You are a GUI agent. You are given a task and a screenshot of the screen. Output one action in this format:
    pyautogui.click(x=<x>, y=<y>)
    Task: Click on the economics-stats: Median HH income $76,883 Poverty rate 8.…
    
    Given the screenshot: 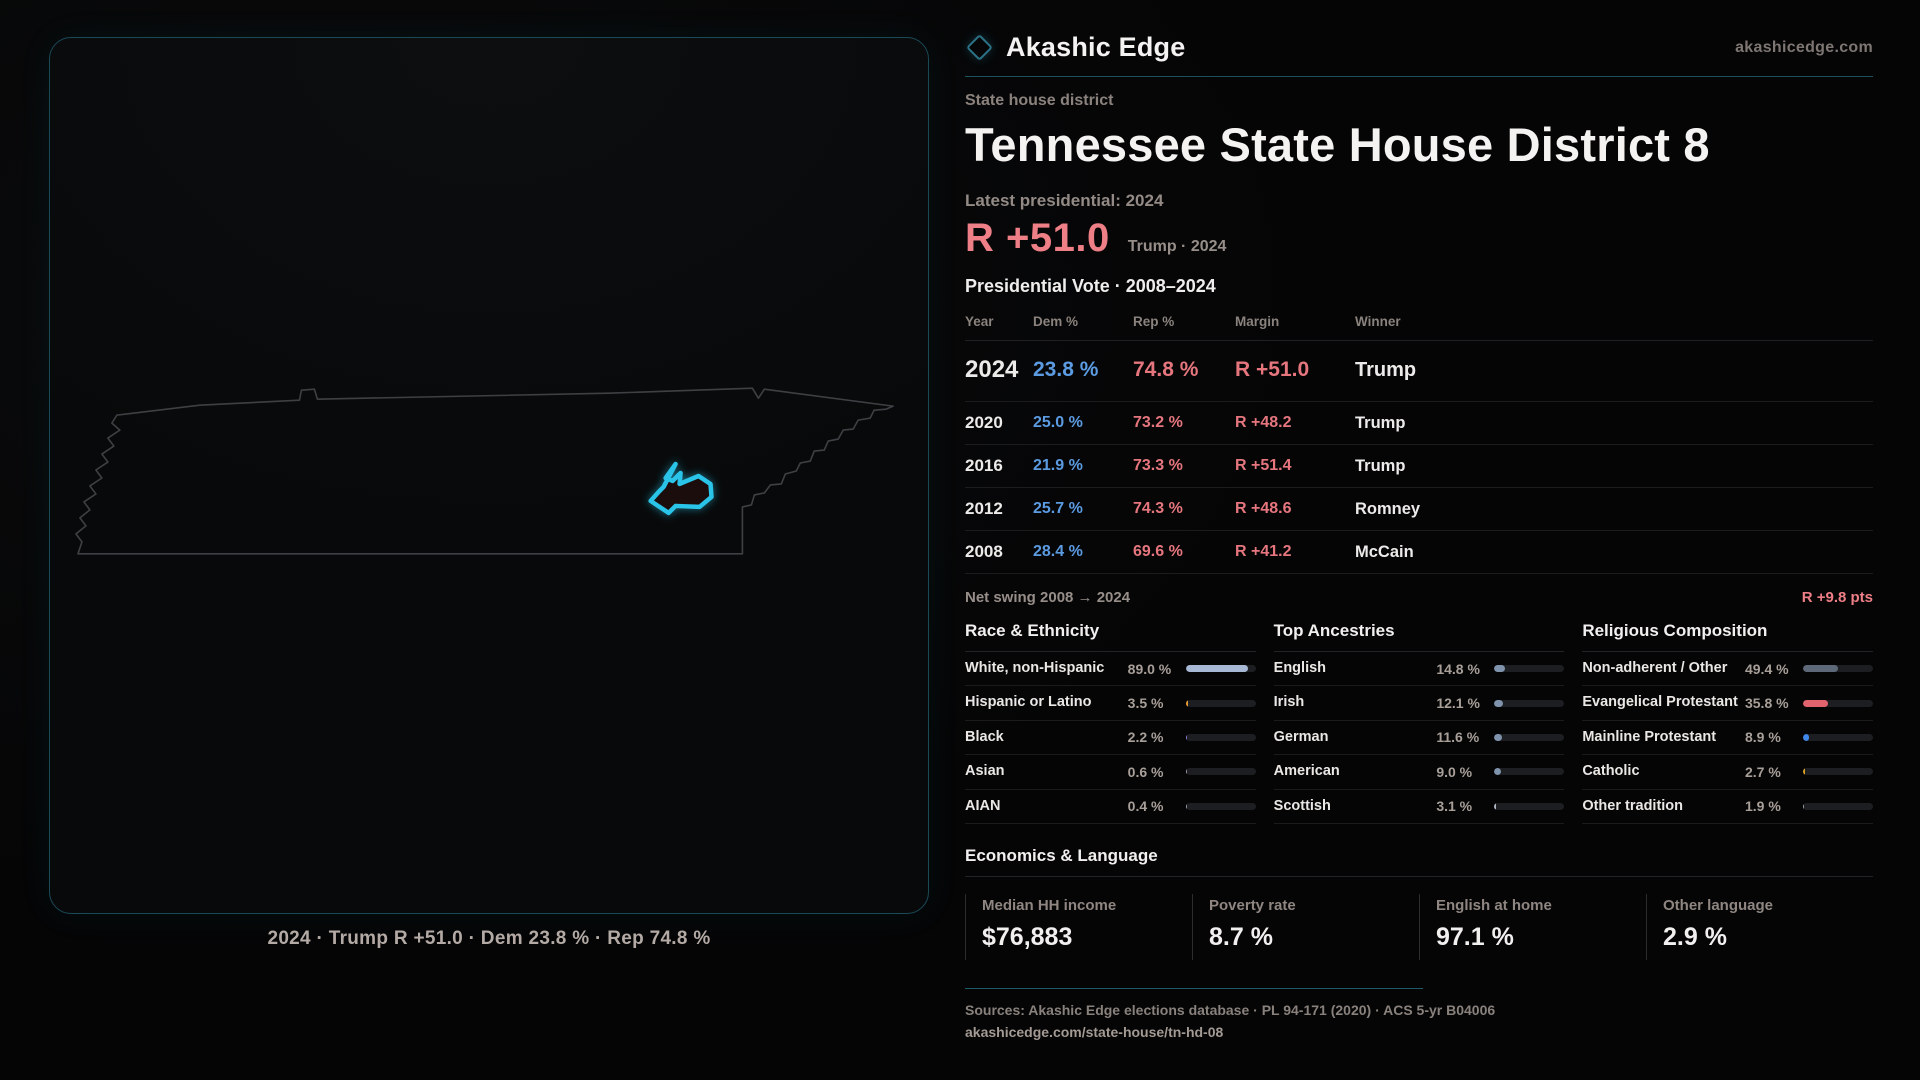 What is the action you would take?
    pyautogui.click(x=1419, y=926)
    